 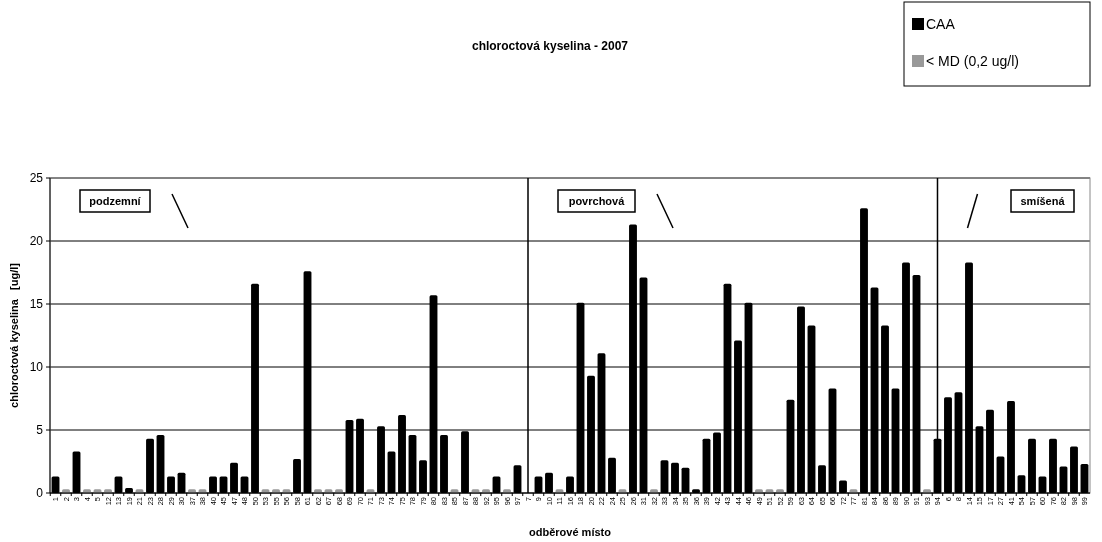 What do you see at coordinates (972, 61) in the screenshot?
I see `legend-label: < MD (0,2 ug/l)` at bounding box center [972, 61].